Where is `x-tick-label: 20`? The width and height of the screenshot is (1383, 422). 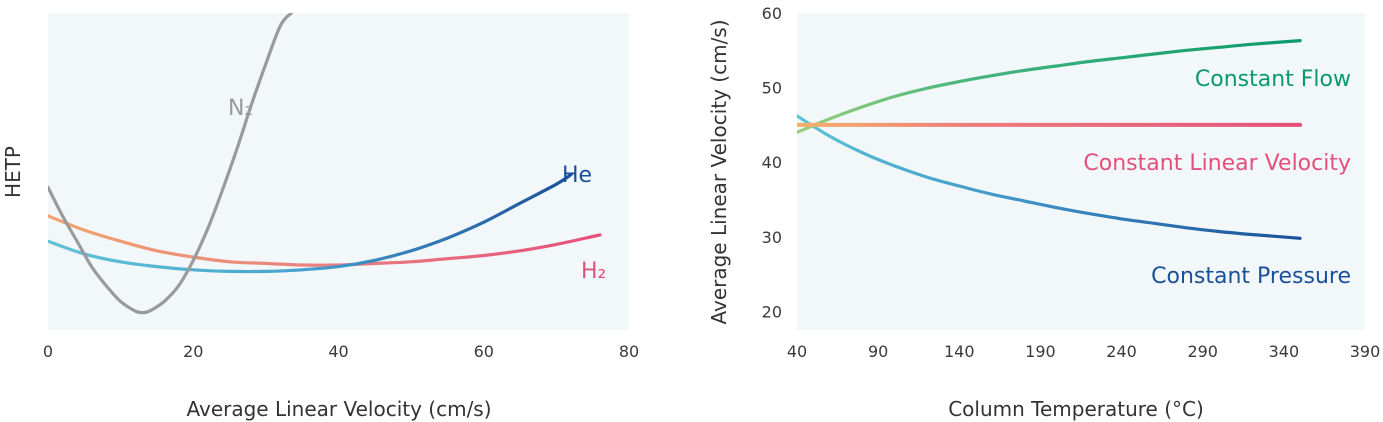 x-tick-label: 20 is located at coordinates (193, 351).